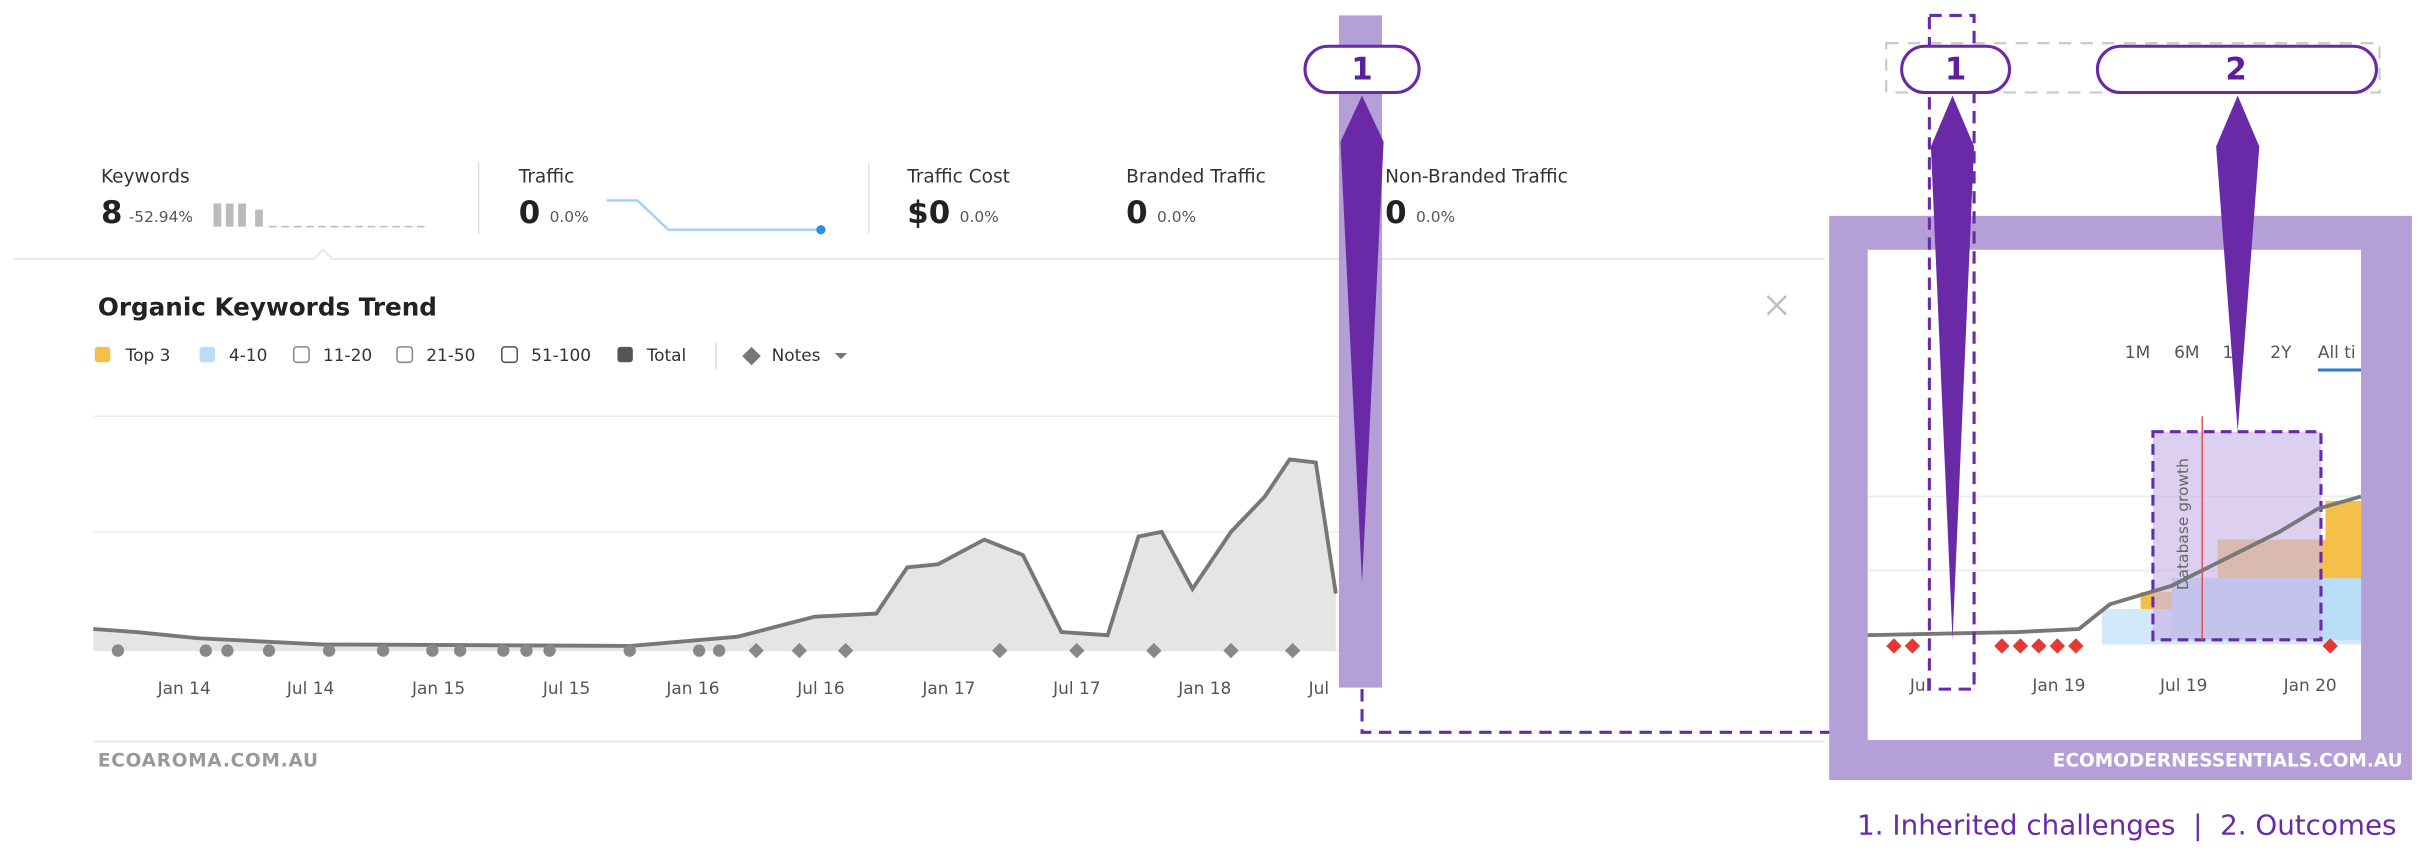 This screenshot has height=851, width=2425. What do you see at coordinates (145, 176) in the screenshot?
I see `metric-label: Keywords` at bounding box center [145, 176].